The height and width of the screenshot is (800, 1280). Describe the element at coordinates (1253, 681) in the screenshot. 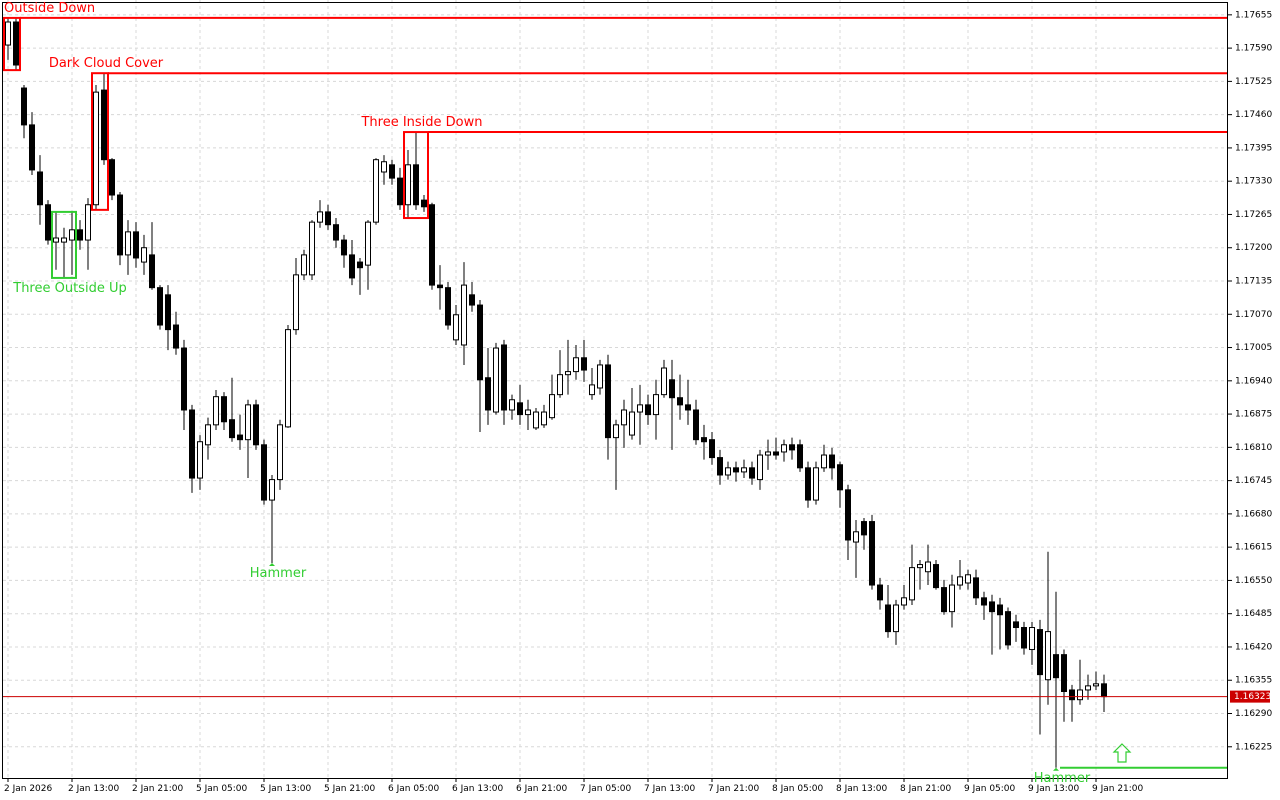

I see `y-tick-label: 1.16355` at that location.